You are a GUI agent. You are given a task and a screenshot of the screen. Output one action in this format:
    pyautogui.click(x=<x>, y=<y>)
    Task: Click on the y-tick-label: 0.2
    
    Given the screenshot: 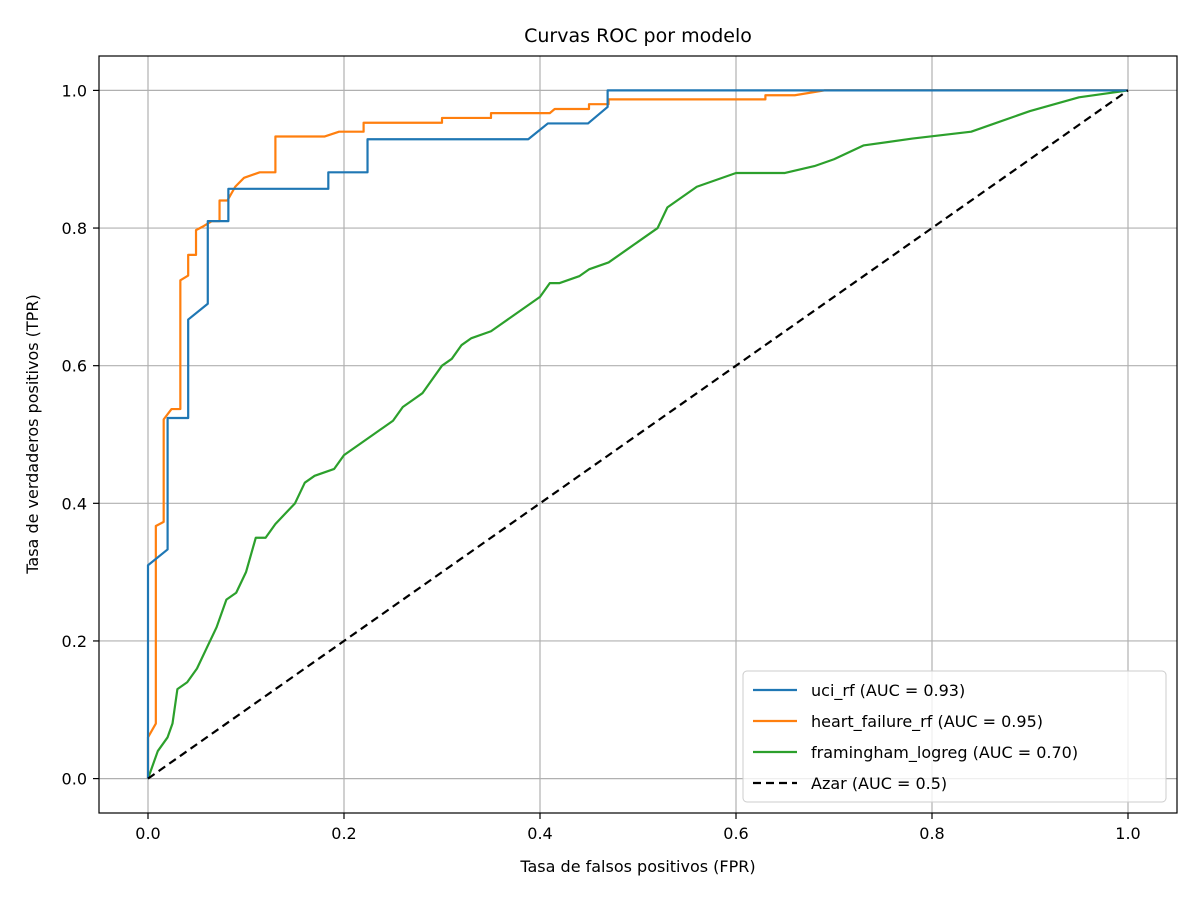 What is the action you would take?
    pyautogui.click(x=74, y=641)
    